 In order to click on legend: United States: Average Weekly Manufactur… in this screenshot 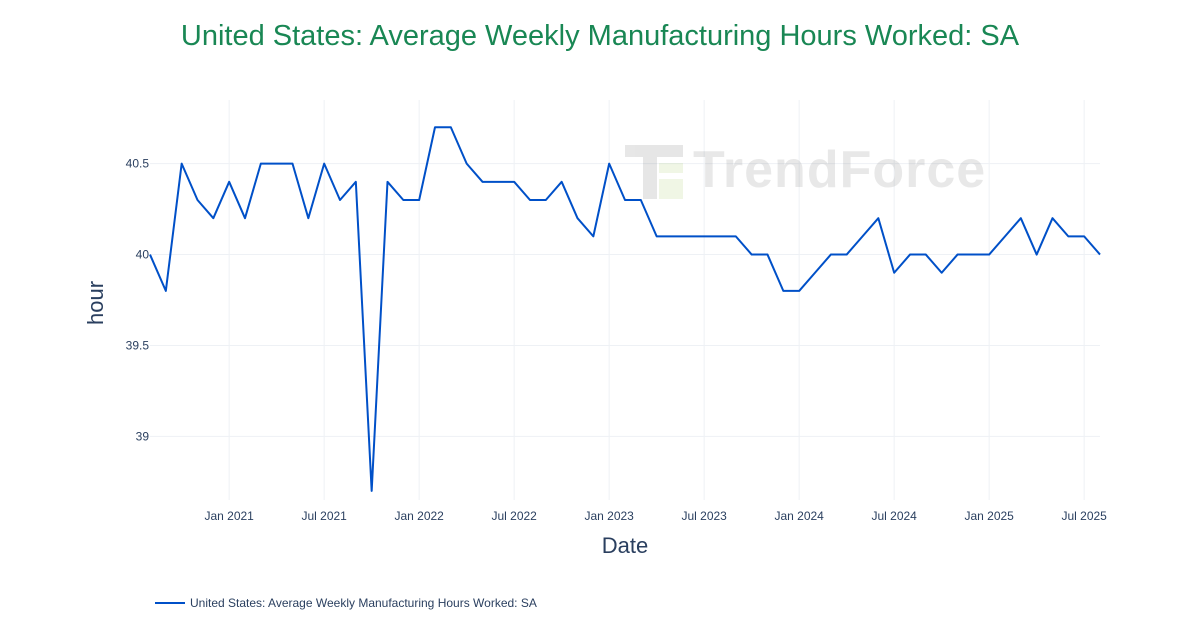, I will do `click(346, 603)`.